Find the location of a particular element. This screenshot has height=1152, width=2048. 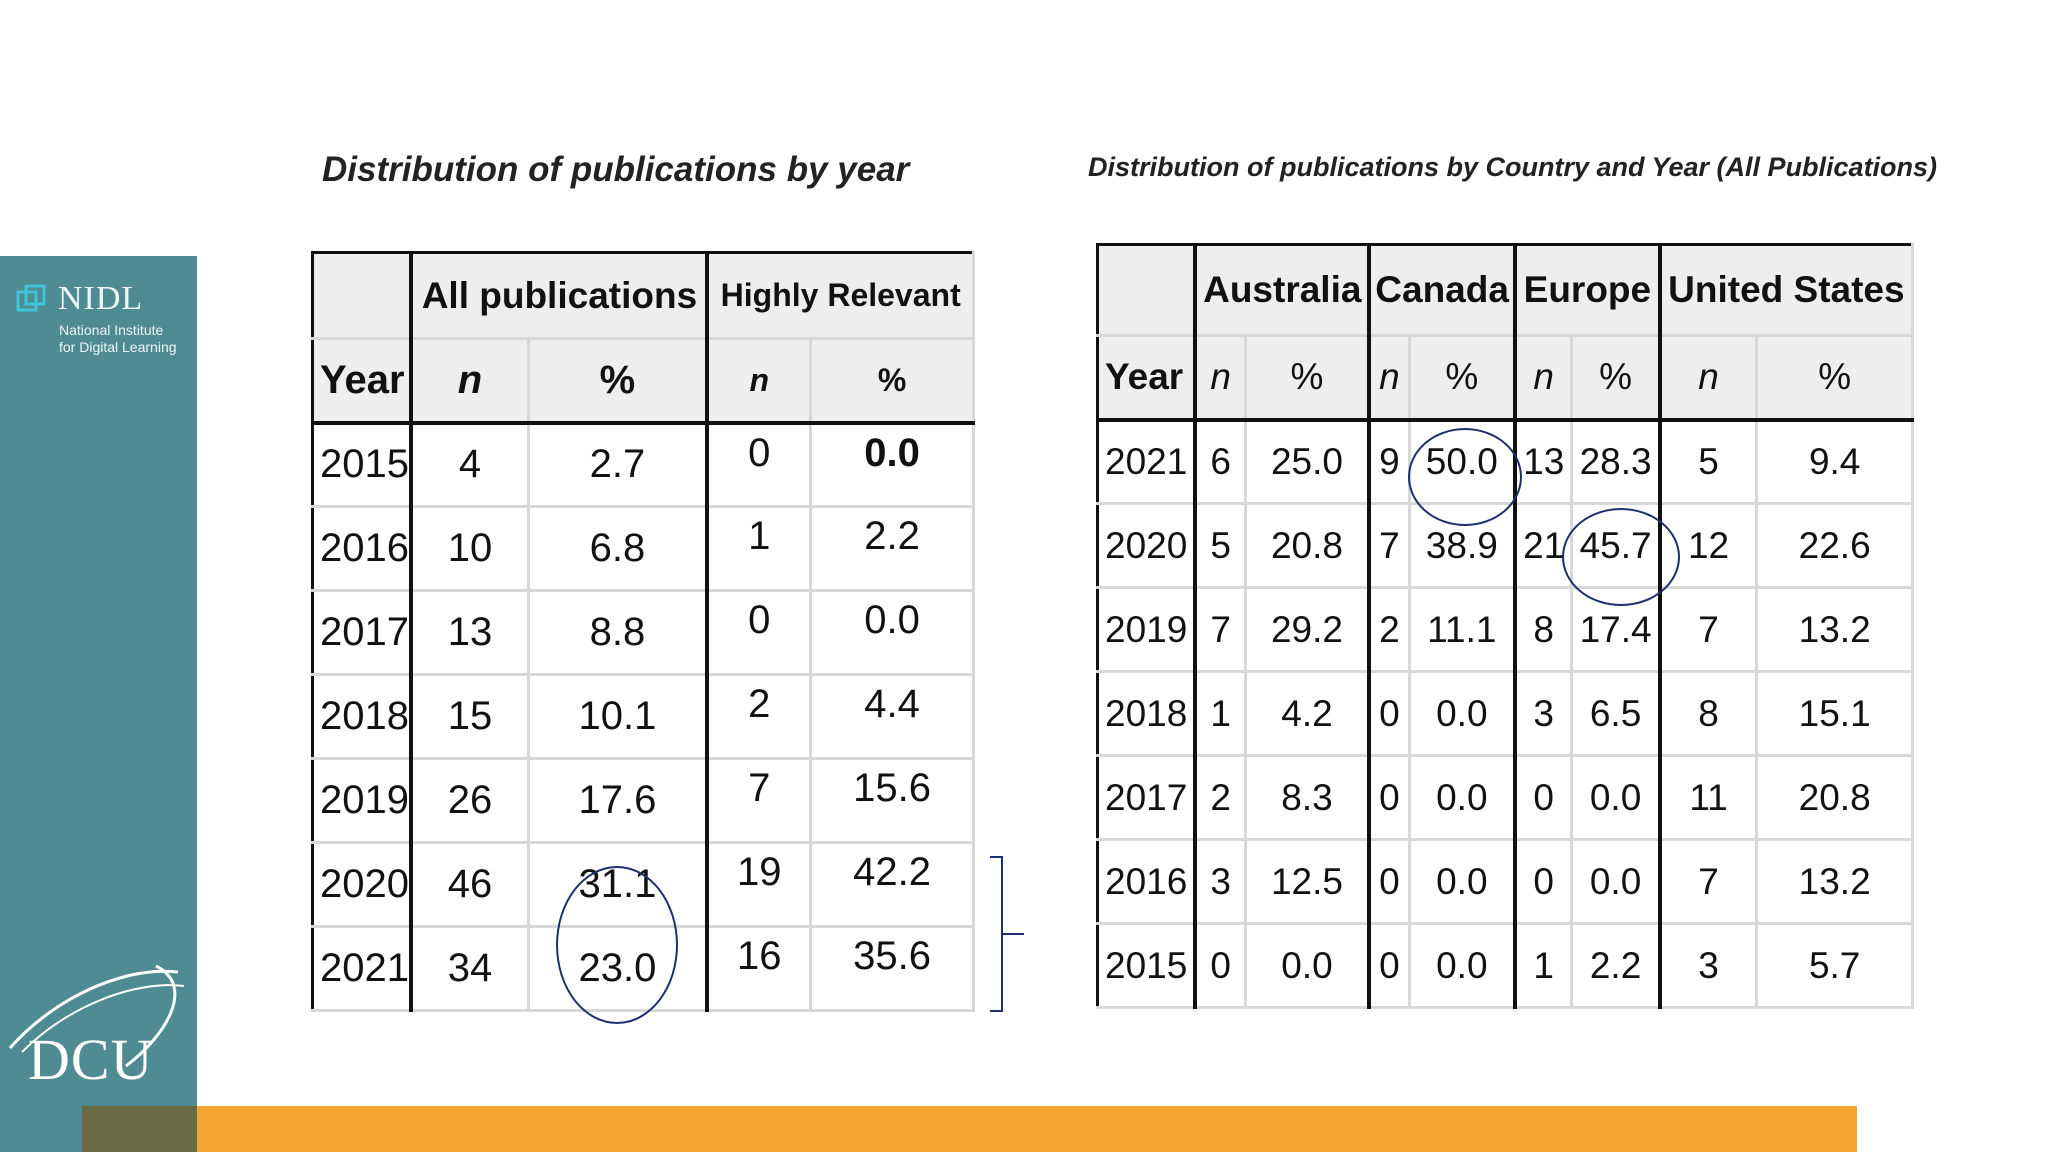

nidl-name: NIDL is located at coordinates (101, 298).